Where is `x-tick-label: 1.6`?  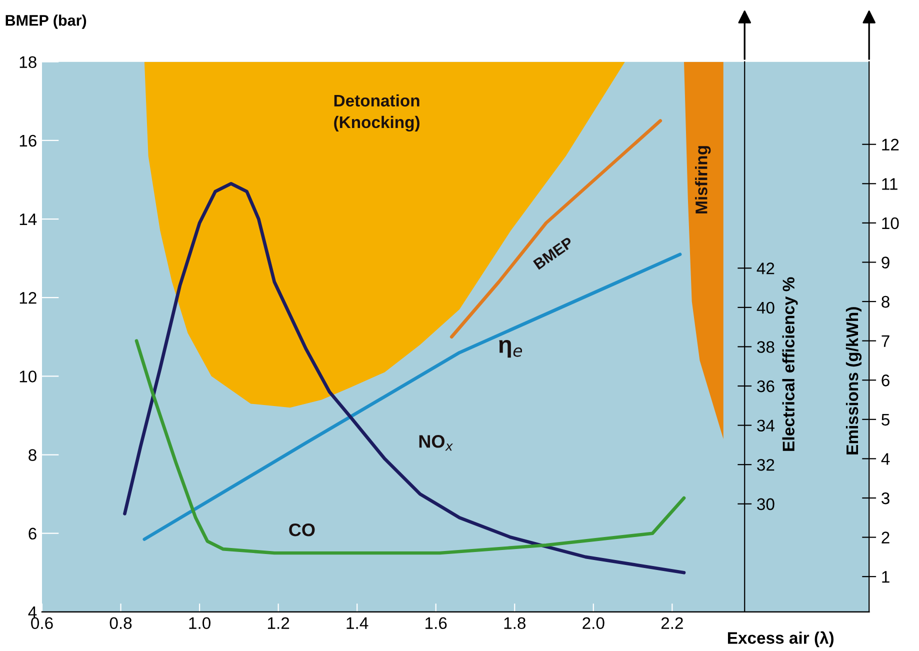 x-tick-label: 1.6 is located at coordinates (436, 623).